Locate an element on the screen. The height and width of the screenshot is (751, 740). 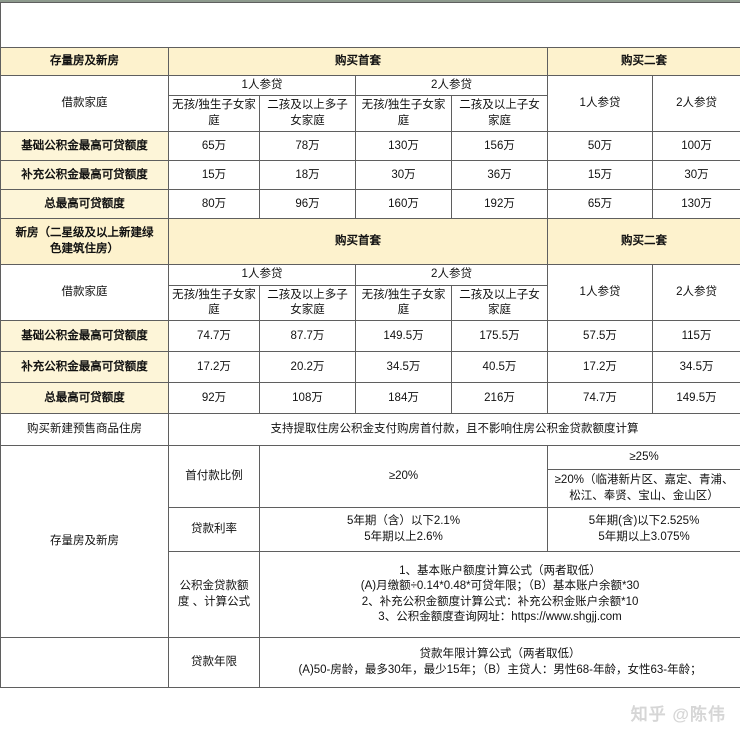
table-row: 总最高可贷额度 80万 96万 160万 192万 65万 130万 is located at coordinates (370, 204).